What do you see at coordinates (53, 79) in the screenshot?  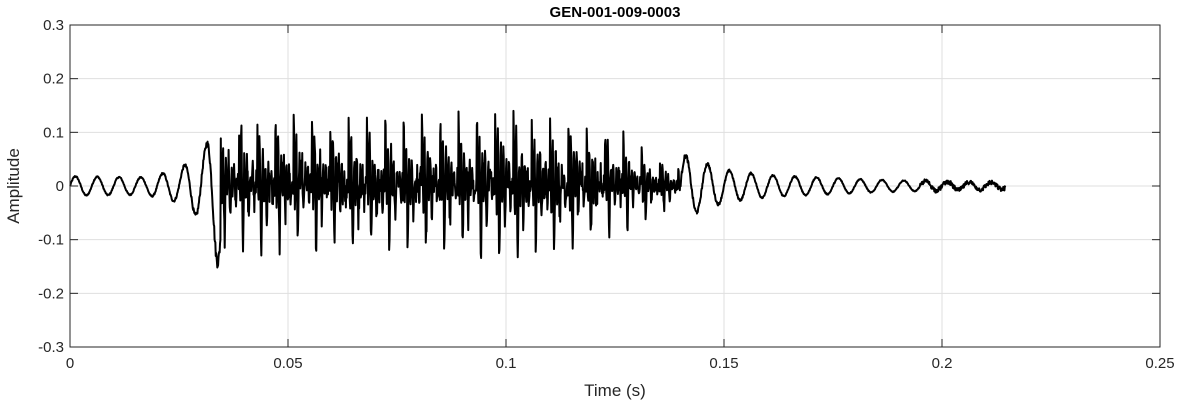 I see `y-tick-label: 0.2` at bounding box center [53, 79].